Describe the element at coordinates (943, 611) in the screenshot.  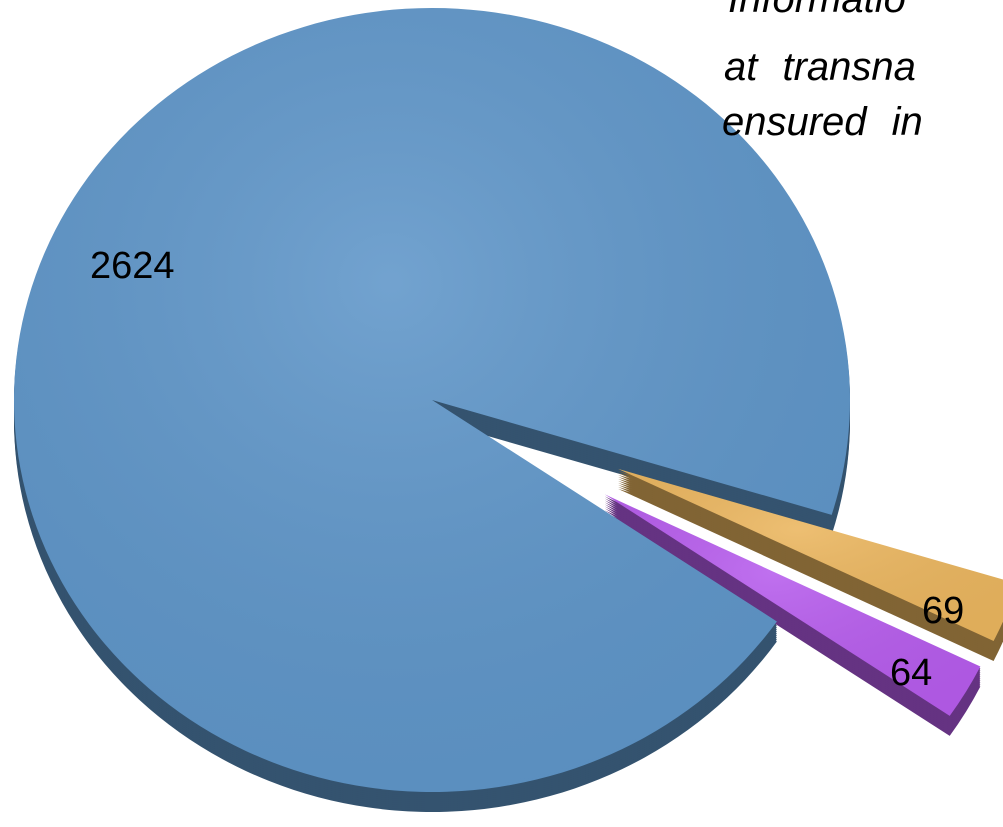
I see `data-label: 69` at that location.